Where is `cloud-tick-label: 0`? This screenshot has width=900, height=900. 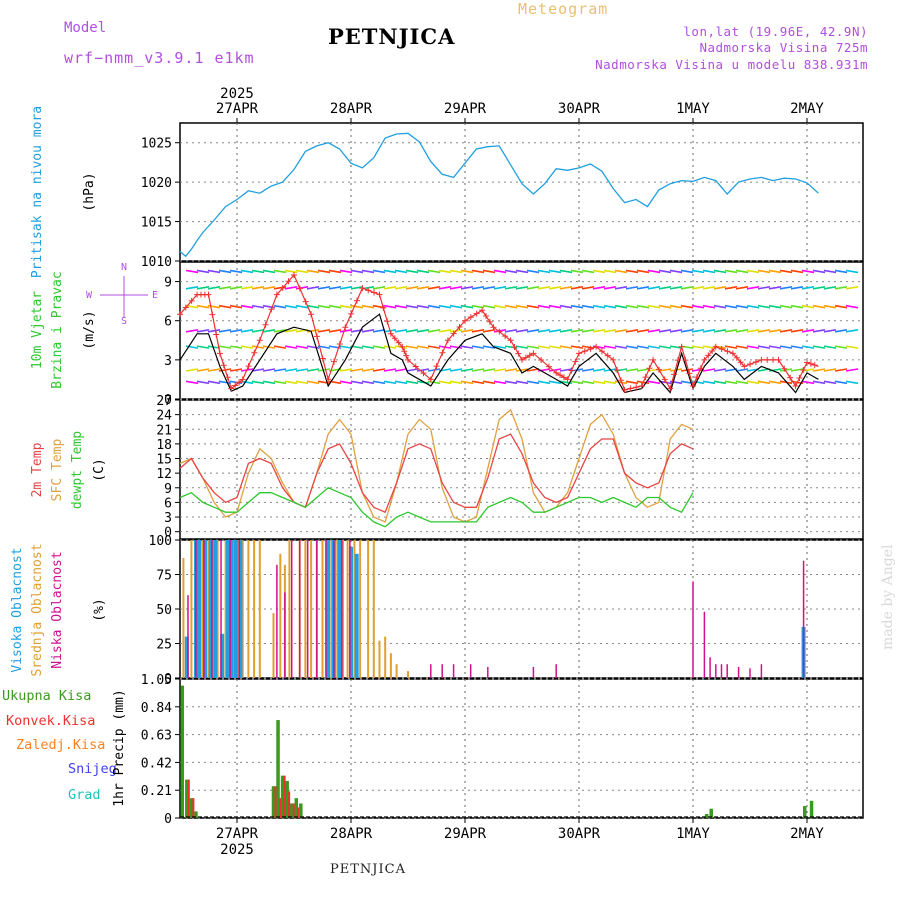 cloud-tick-label: 0 is located at coordinates (168, 679).